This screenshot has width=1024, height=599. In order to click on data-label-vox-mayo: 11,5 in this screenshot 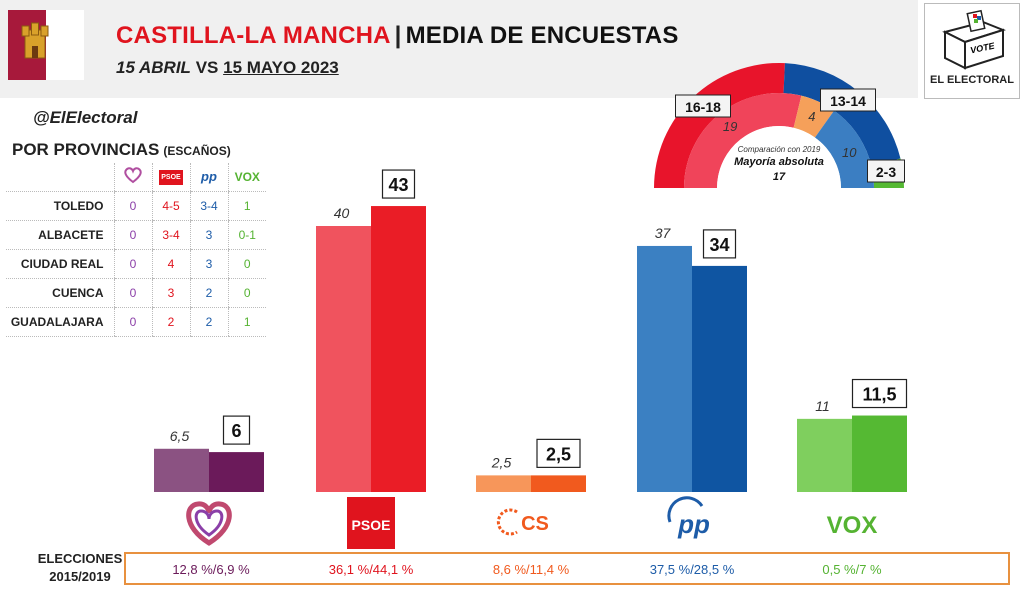, I will do `click(879, 395)`.